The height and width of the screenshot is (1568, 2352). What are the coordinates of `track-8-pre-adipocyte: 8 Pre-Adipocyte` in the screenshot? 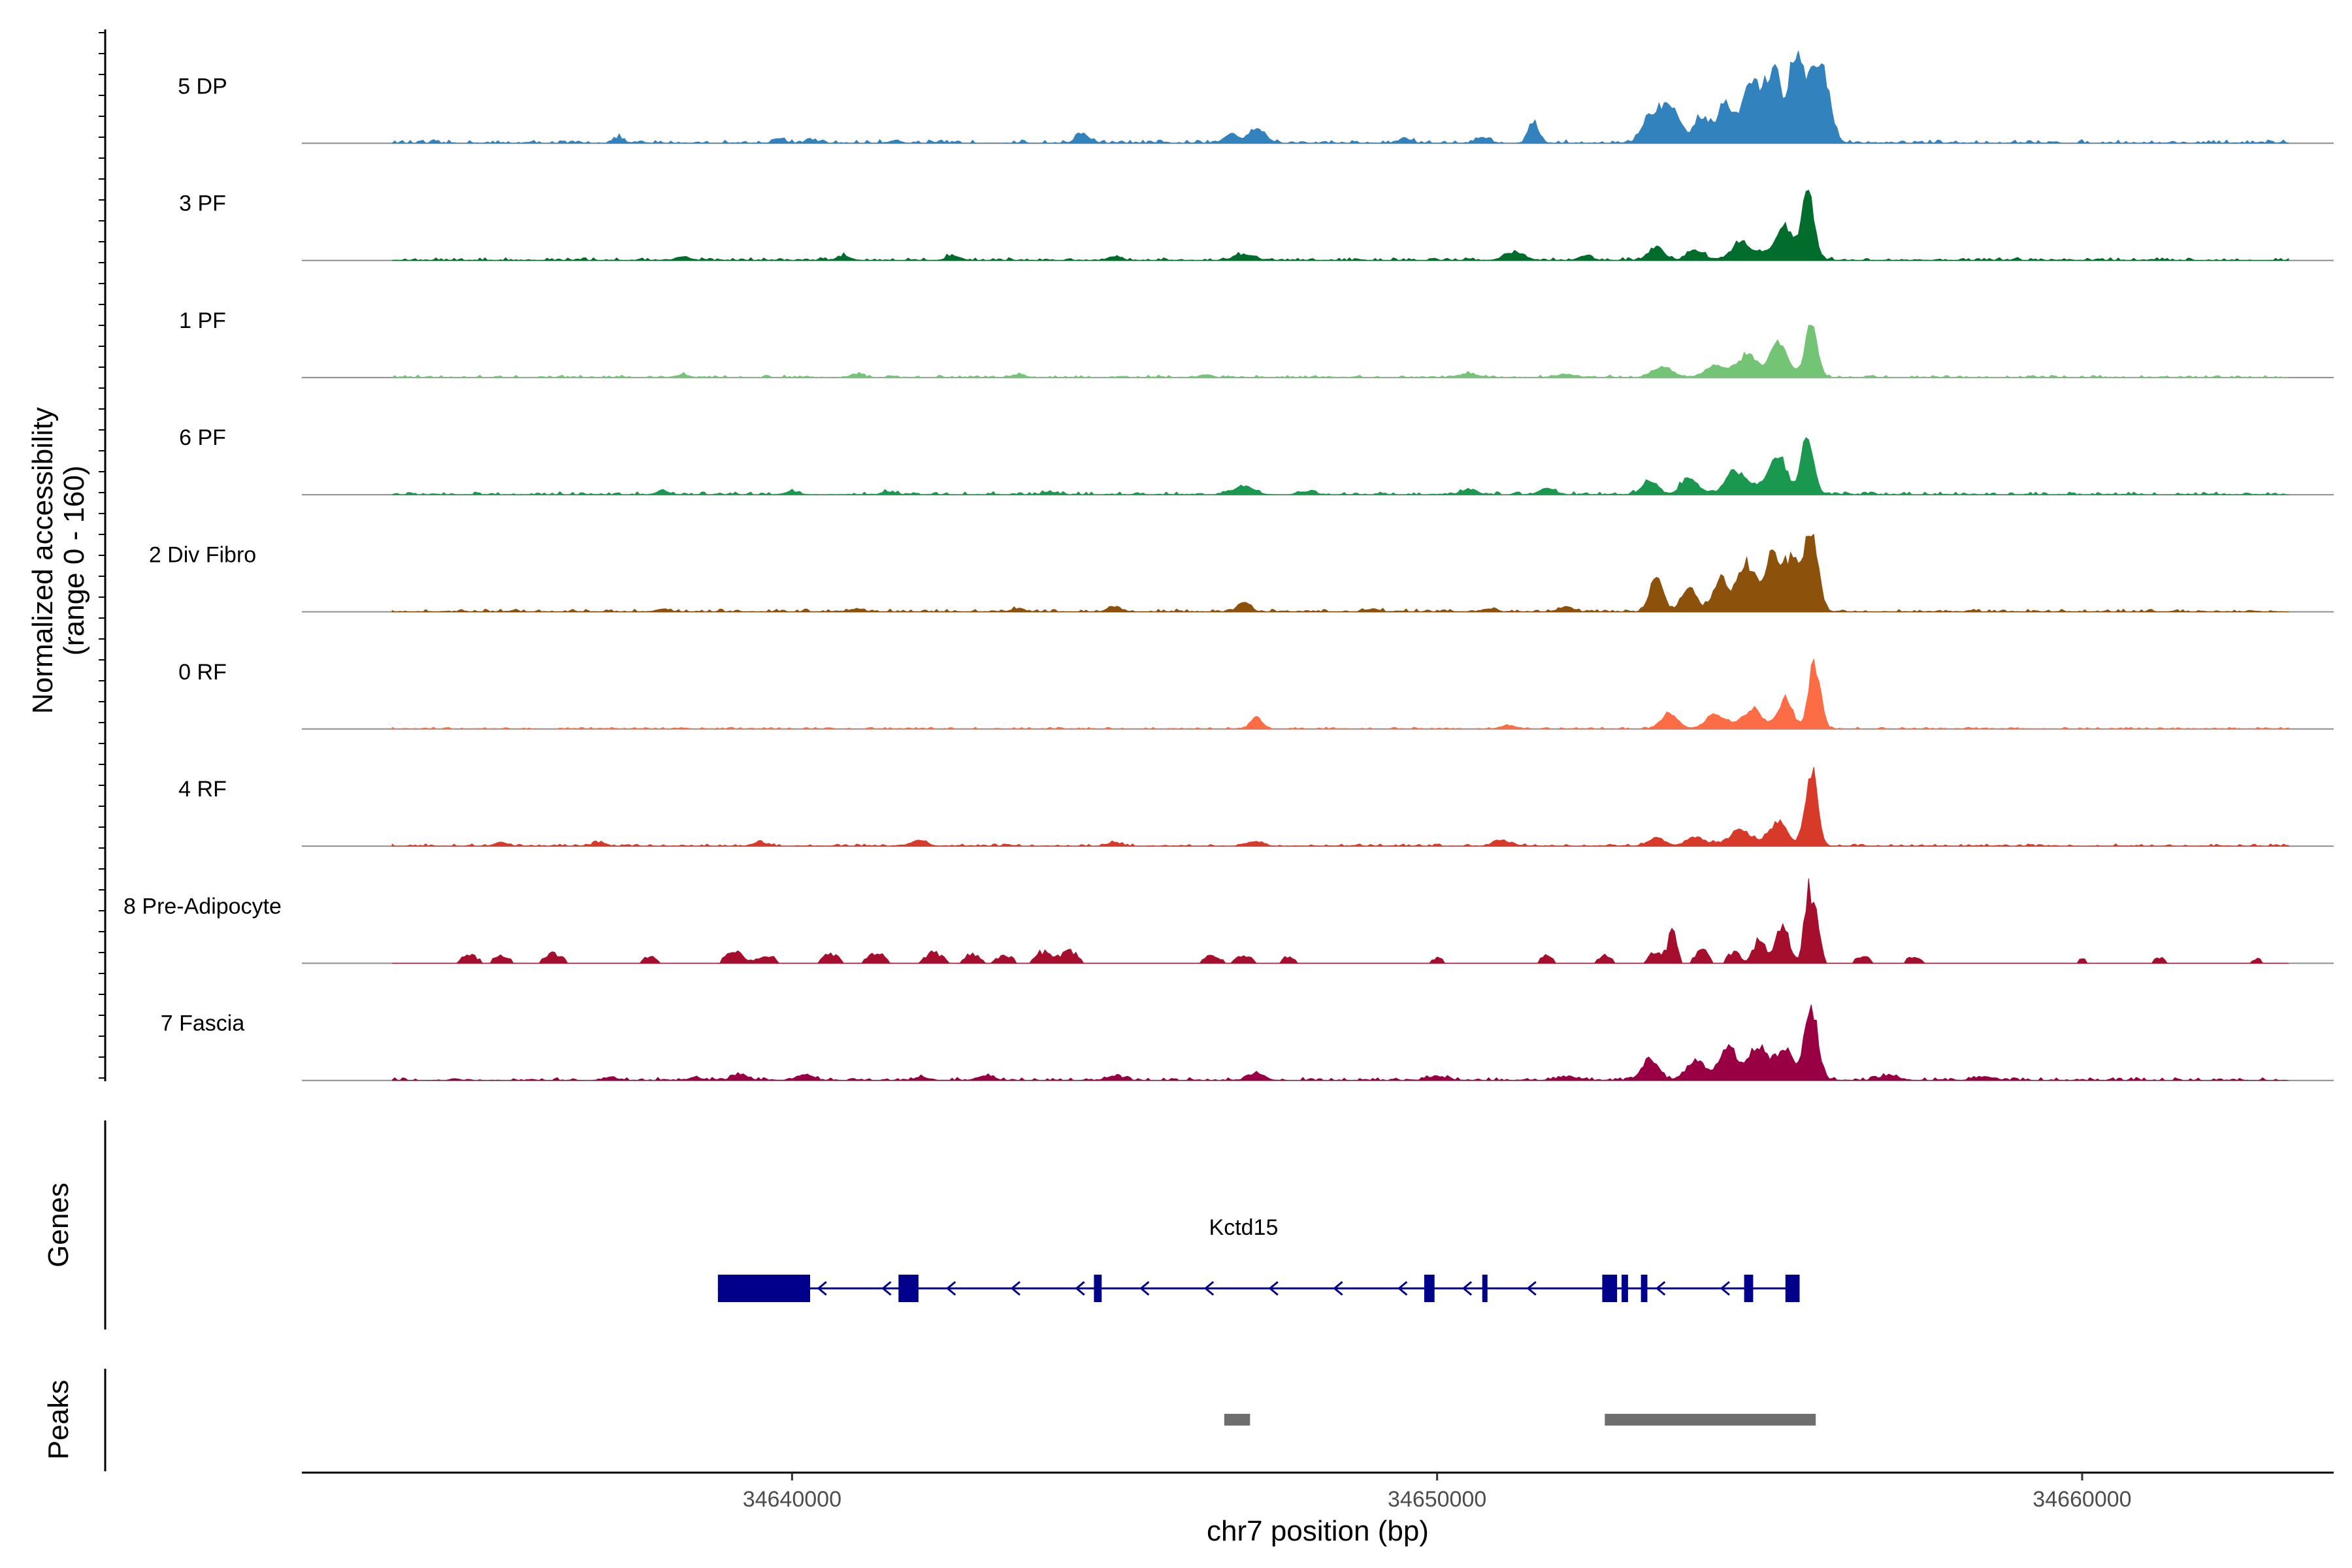 It's located at (1228, 921).